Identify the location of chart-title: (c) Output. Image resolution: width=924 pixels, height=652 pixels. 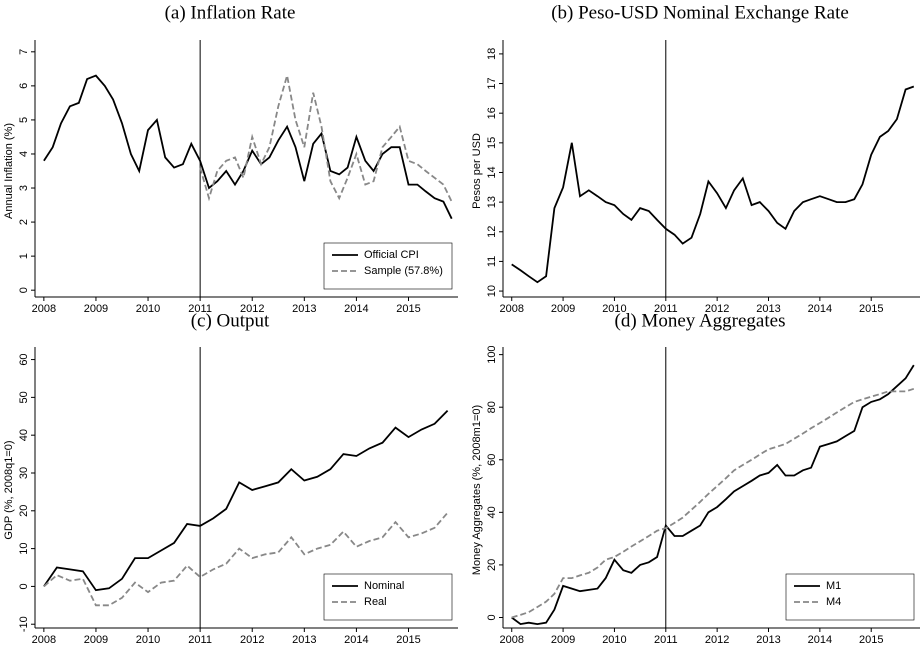
(230, 320).